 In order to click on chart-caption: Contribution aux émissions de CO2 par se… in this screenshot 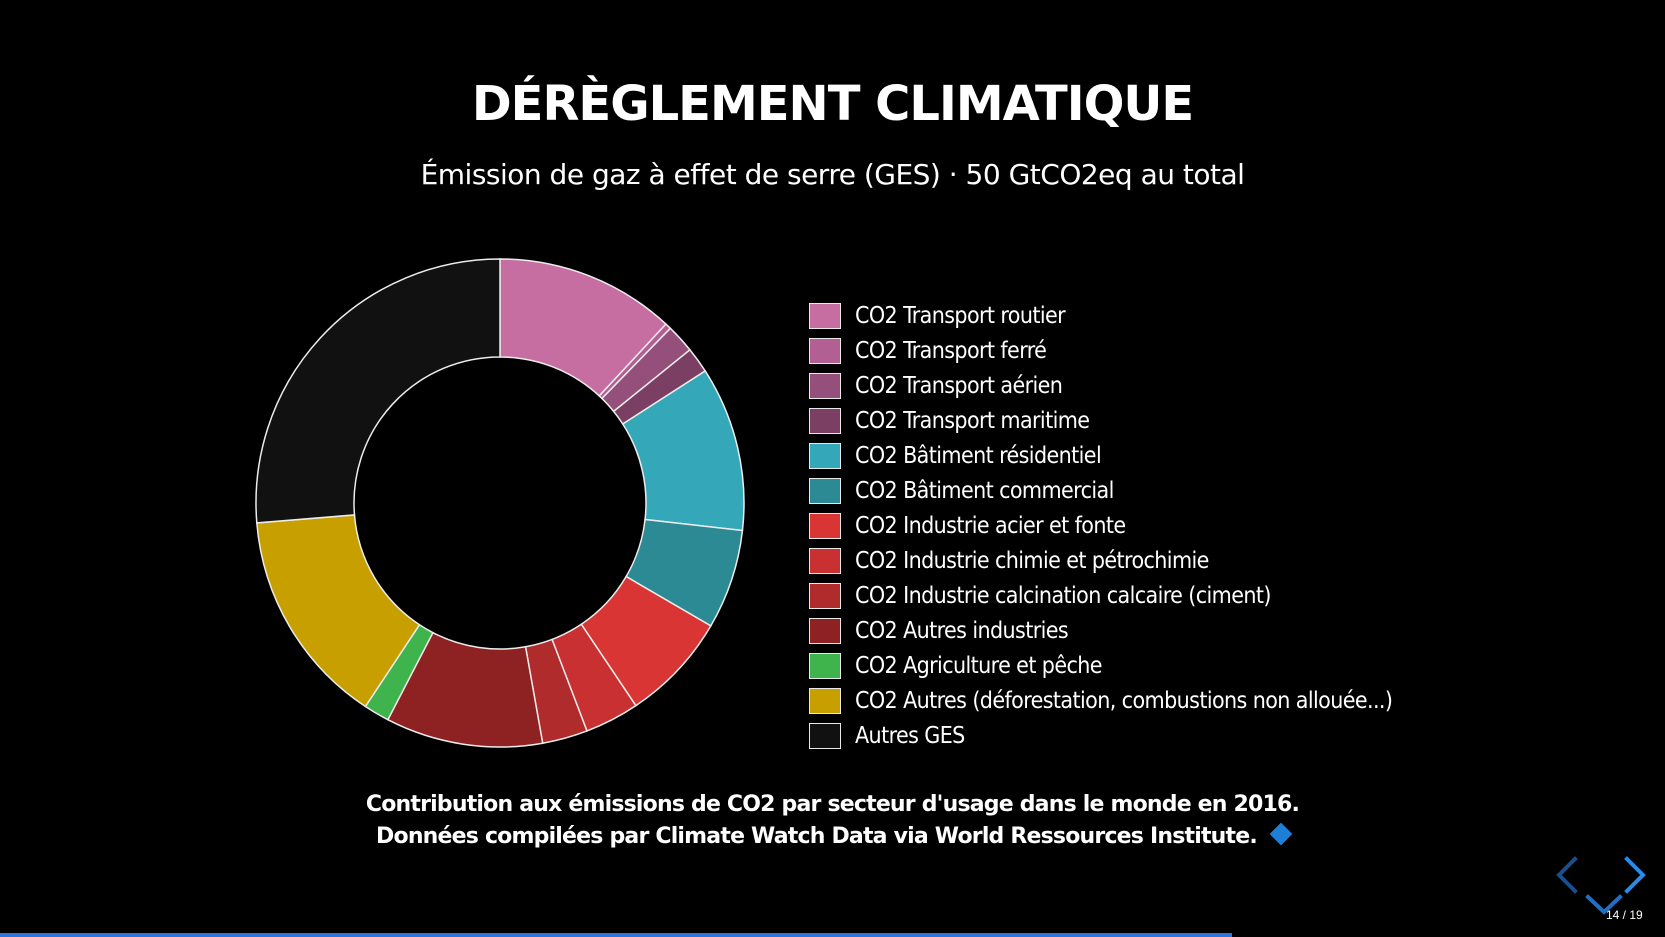, I will do `click(832, 821)`.